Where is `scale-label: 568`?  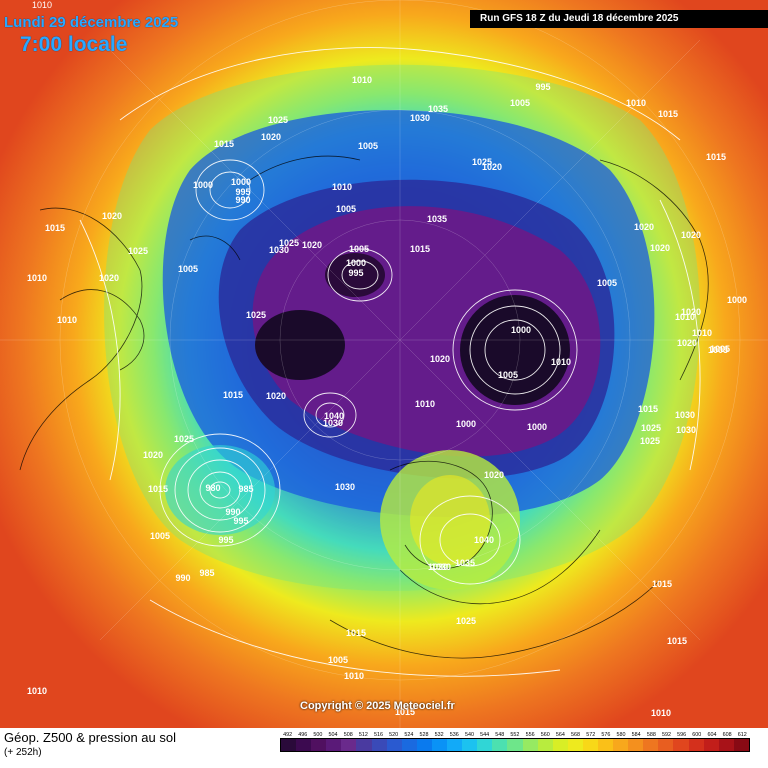 scale-label: 568 is located at coordinates (576, 735).